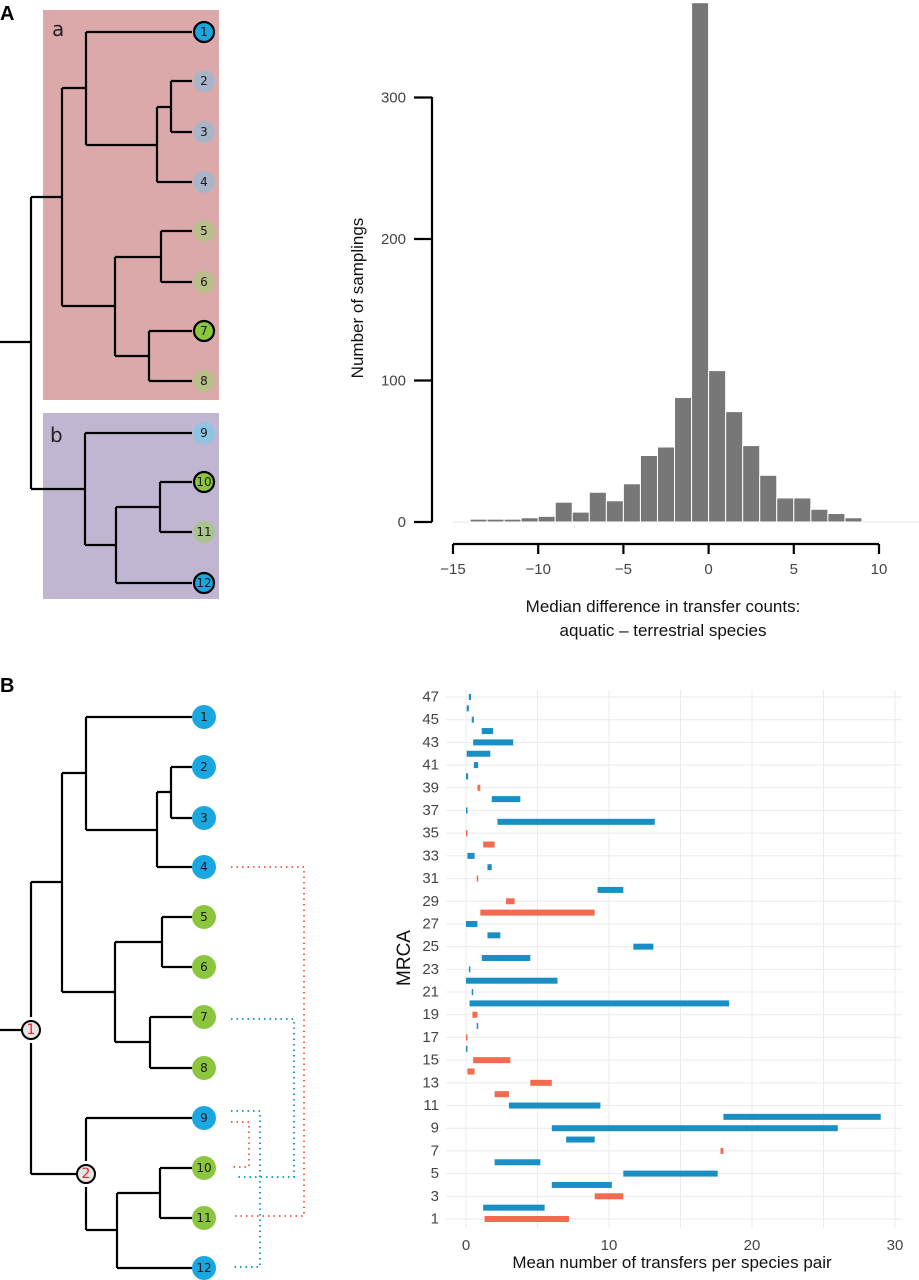 This screenshot has width=919, height=1280. I want to click on leaf-label: 3, so click(204, 132).